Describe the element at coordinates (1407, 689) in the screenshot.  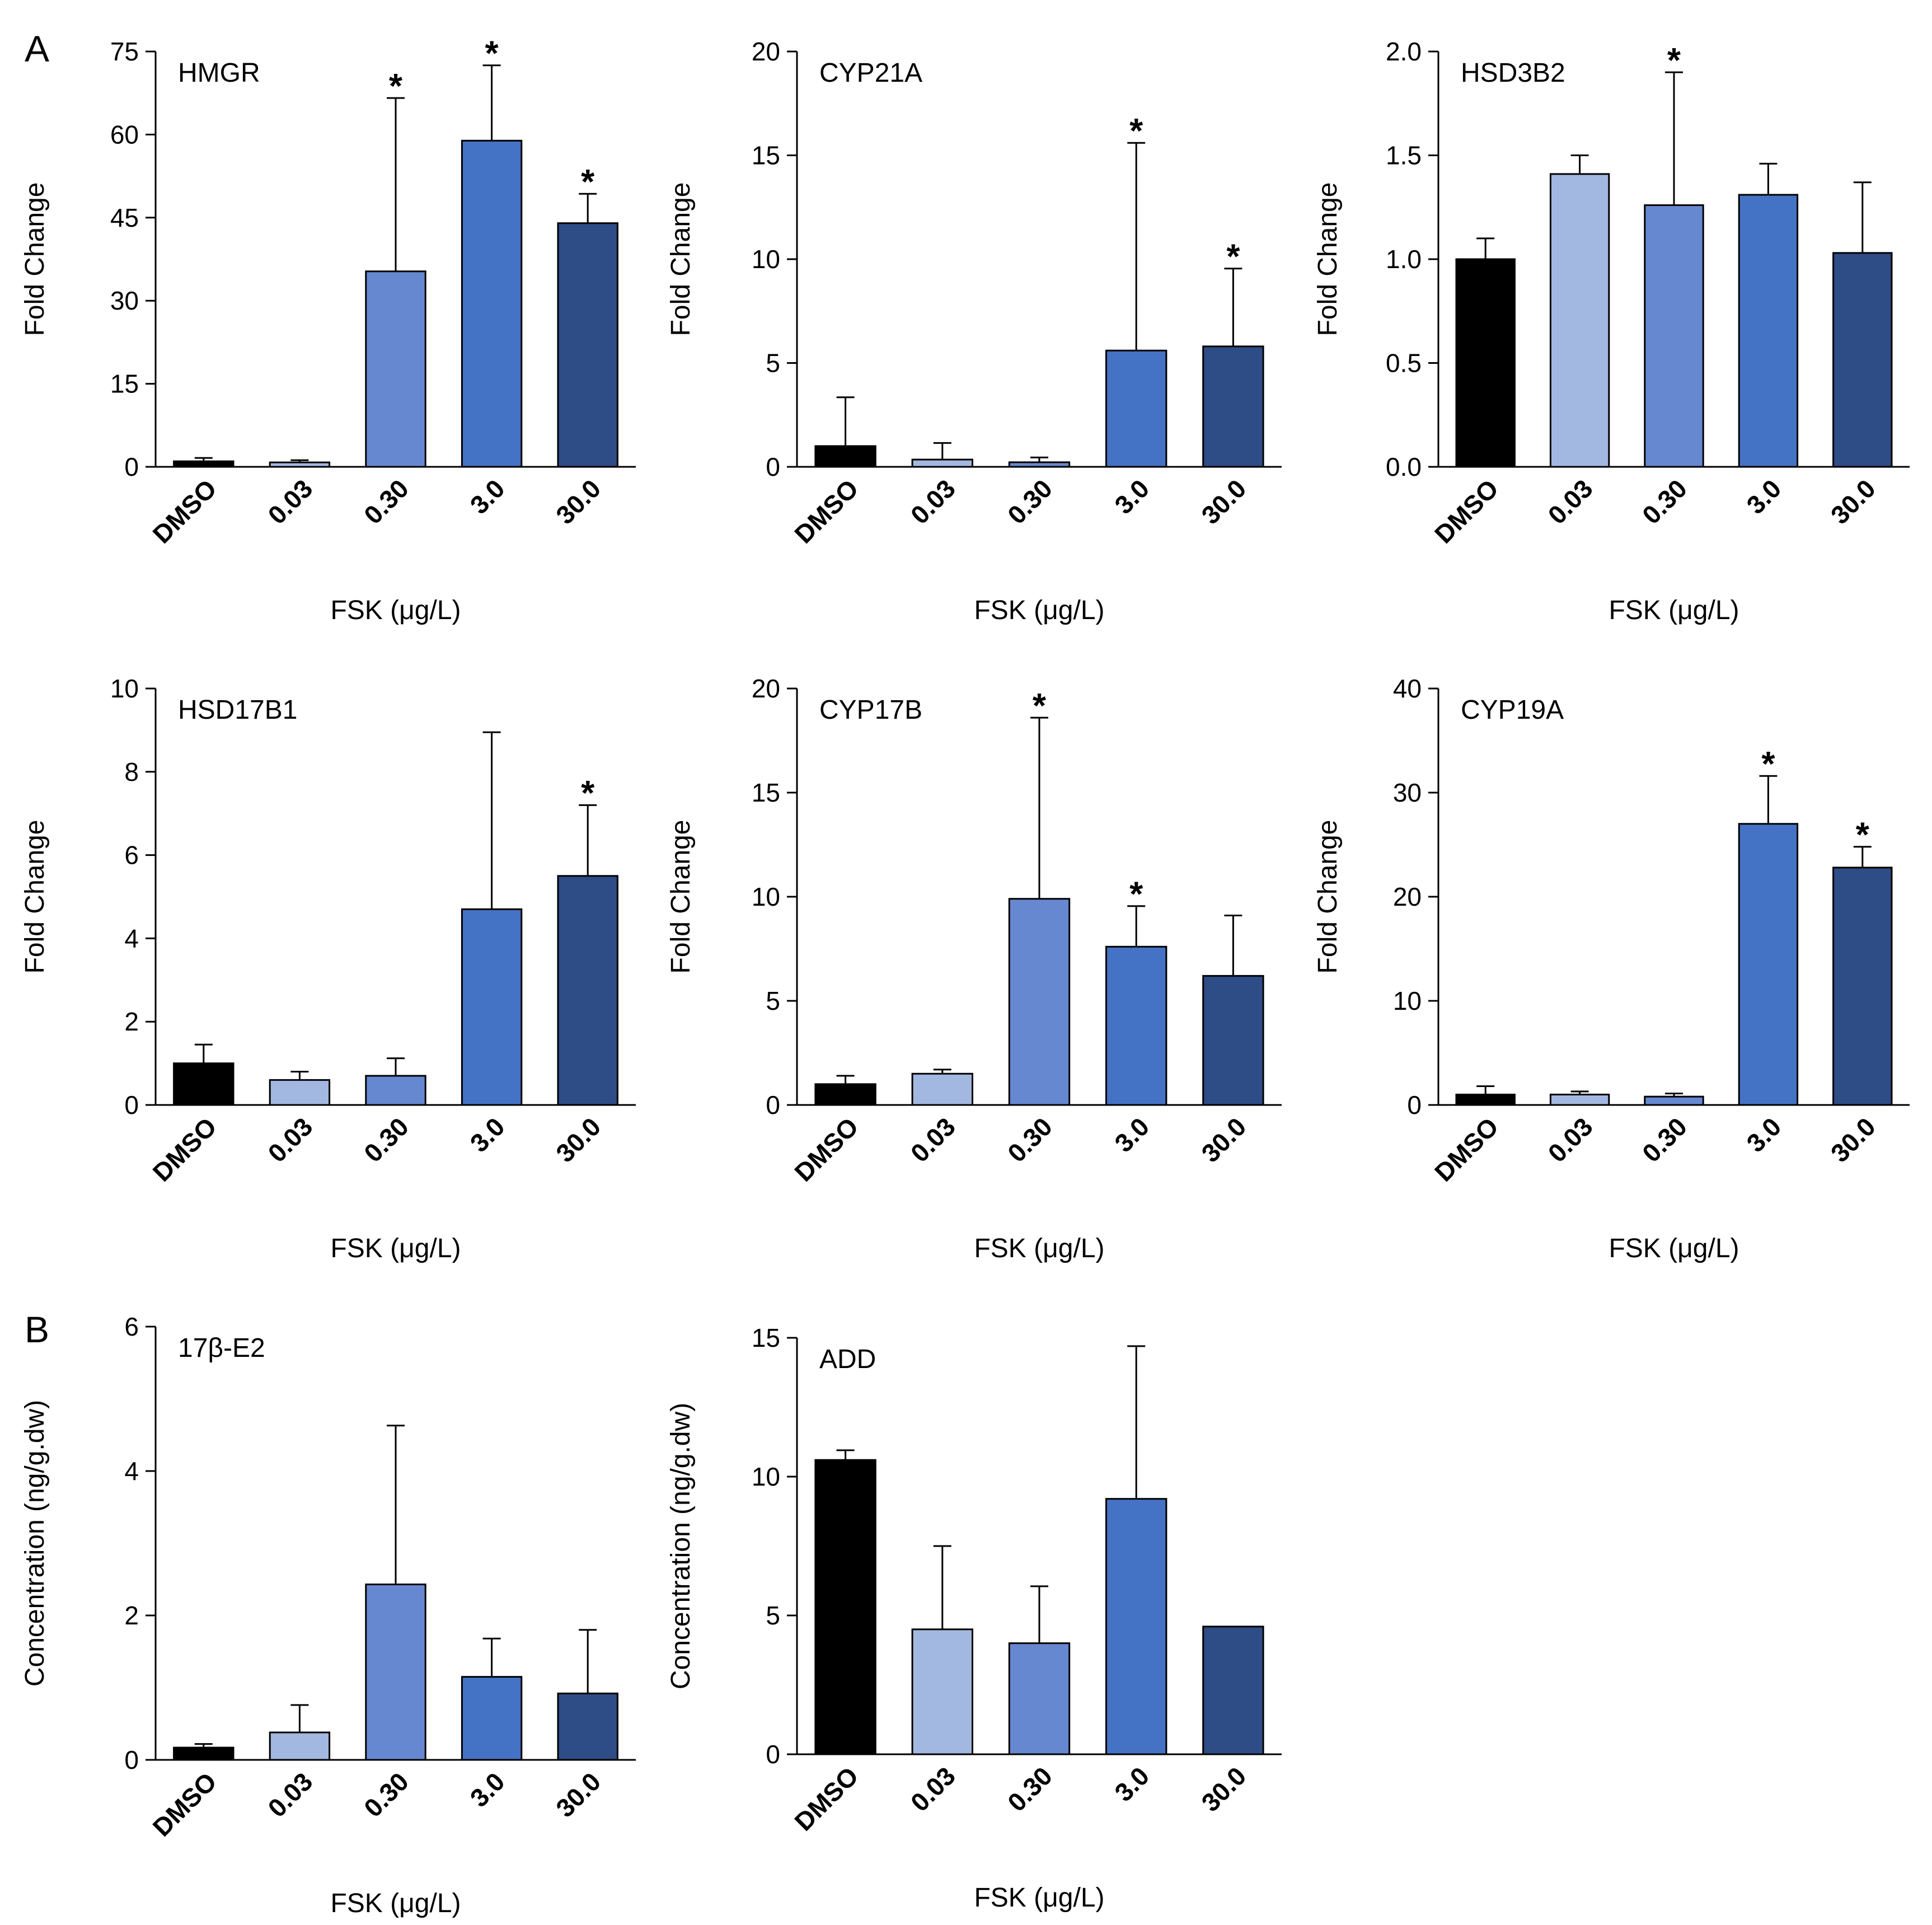
I see `y-tick-label: 40` at that location.